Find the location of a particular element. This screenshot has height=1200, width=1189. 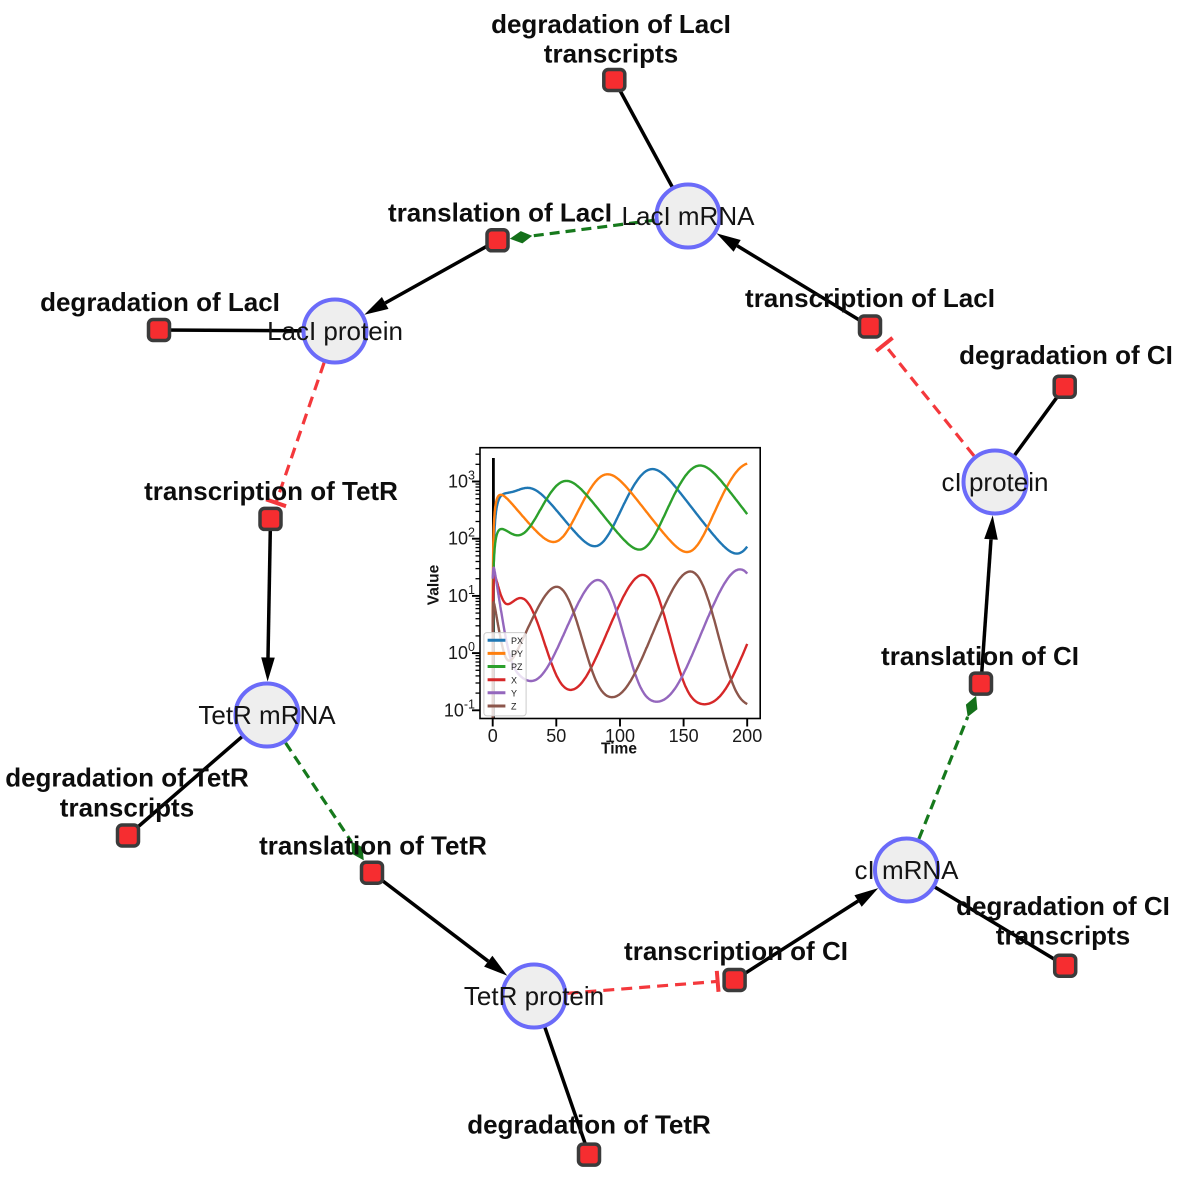

svg-text: cI protein is located at coordinates (995, 482).